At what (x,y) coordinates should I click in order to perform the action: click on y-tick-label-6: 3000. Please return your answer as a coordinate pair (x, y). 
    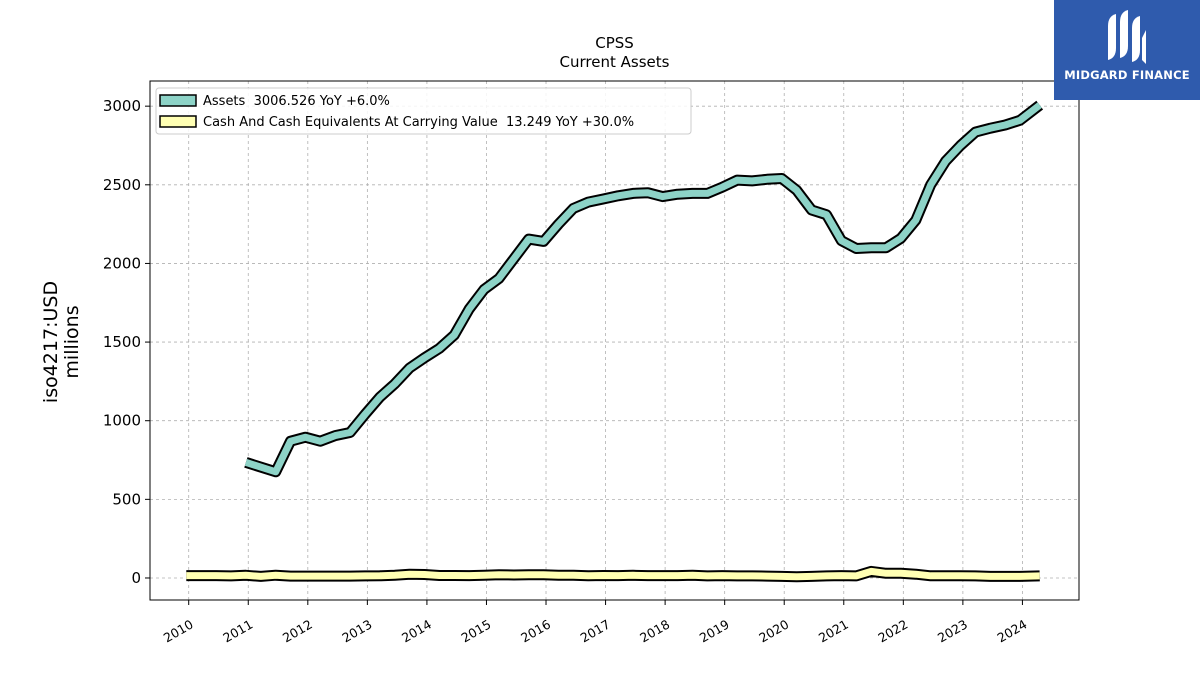
    Looking at the image, I should click on (122, 106).